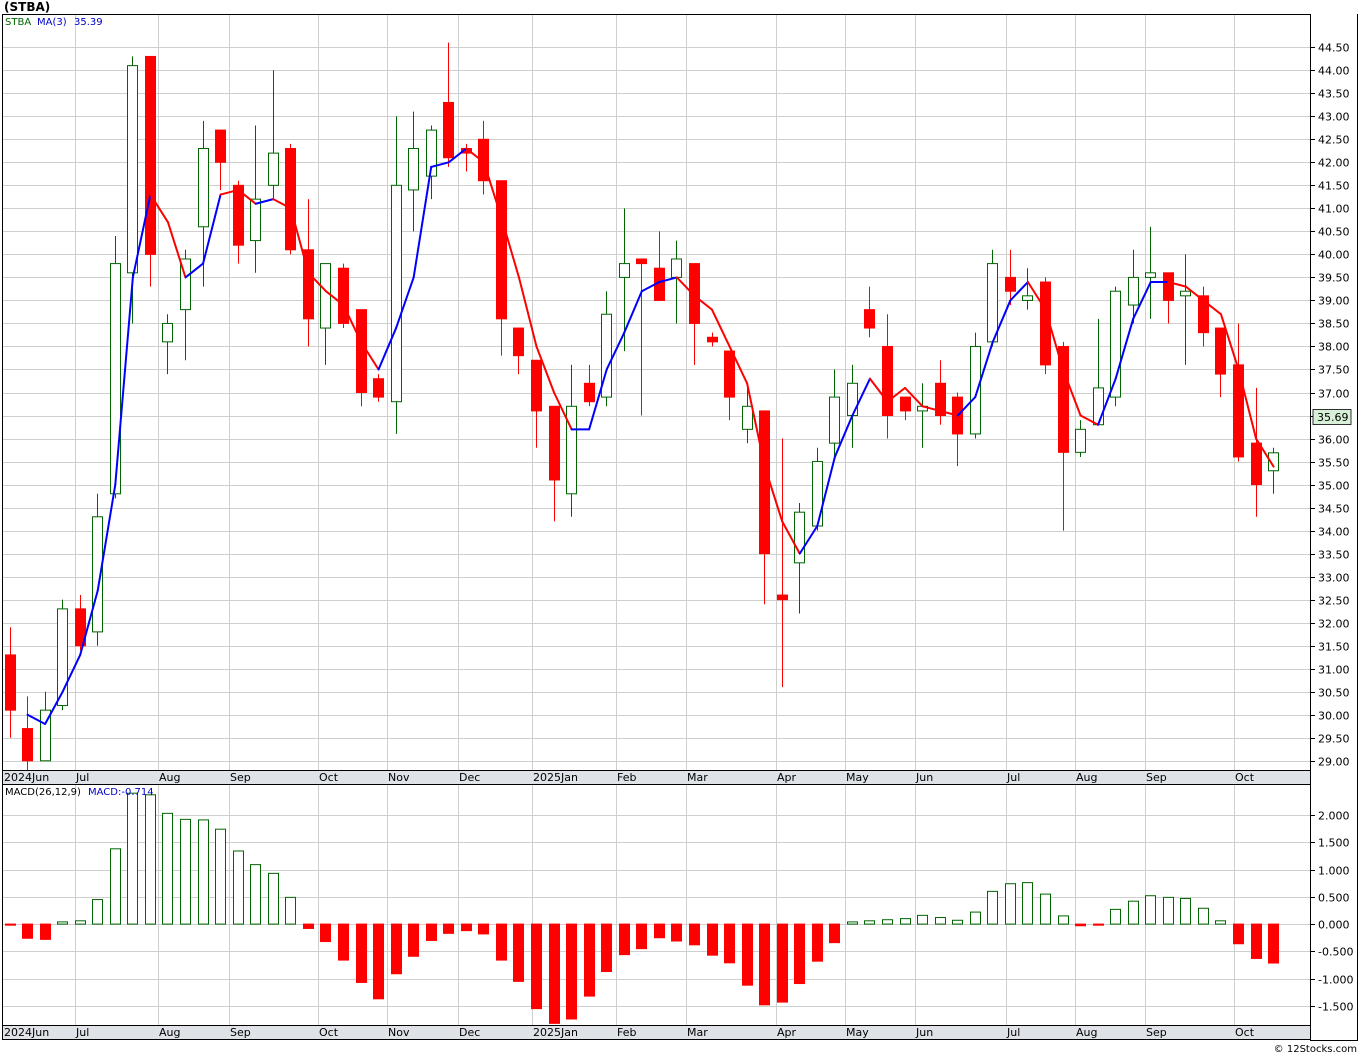 This screenshot has width=1360, height=1056. What do you see at coordinates (1334, 739) in the screenshot?
I see `price-y-tick-label: 29.50` at bounding box center [1334, 739].